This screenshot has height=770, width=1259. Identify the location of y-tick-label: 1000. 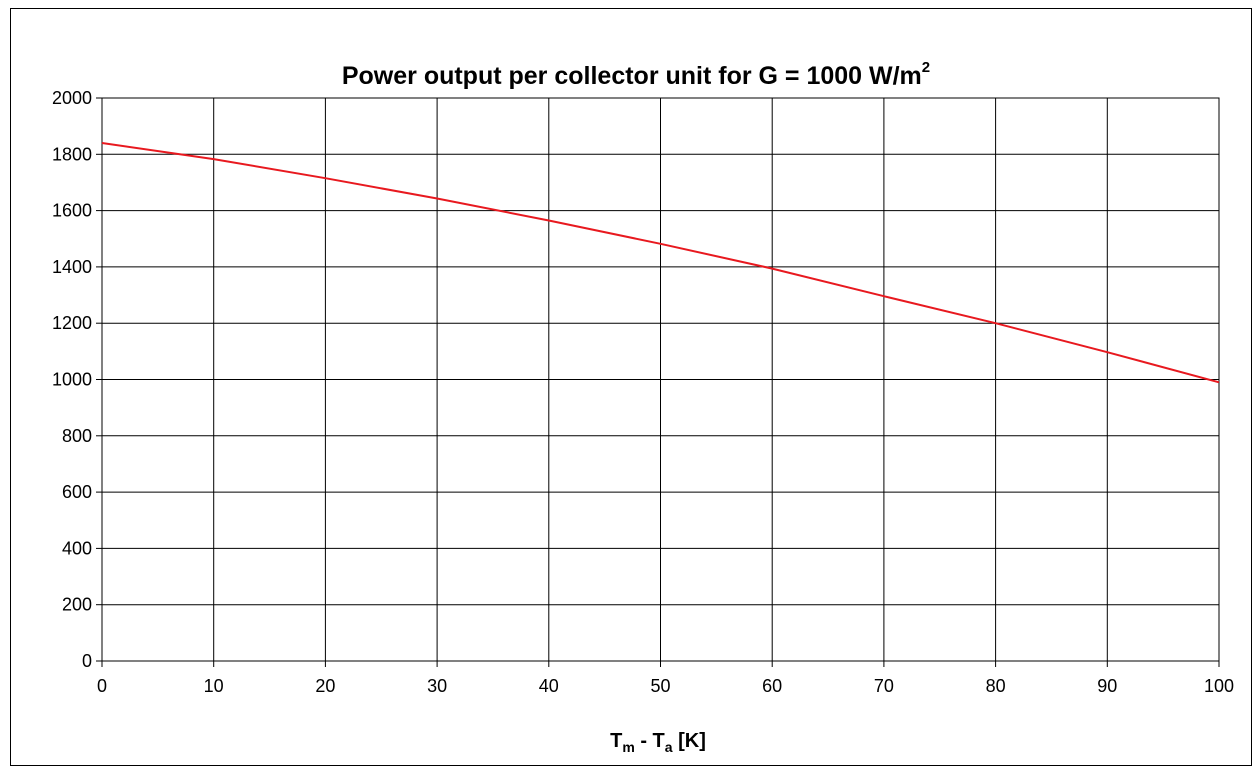
(72, 380).